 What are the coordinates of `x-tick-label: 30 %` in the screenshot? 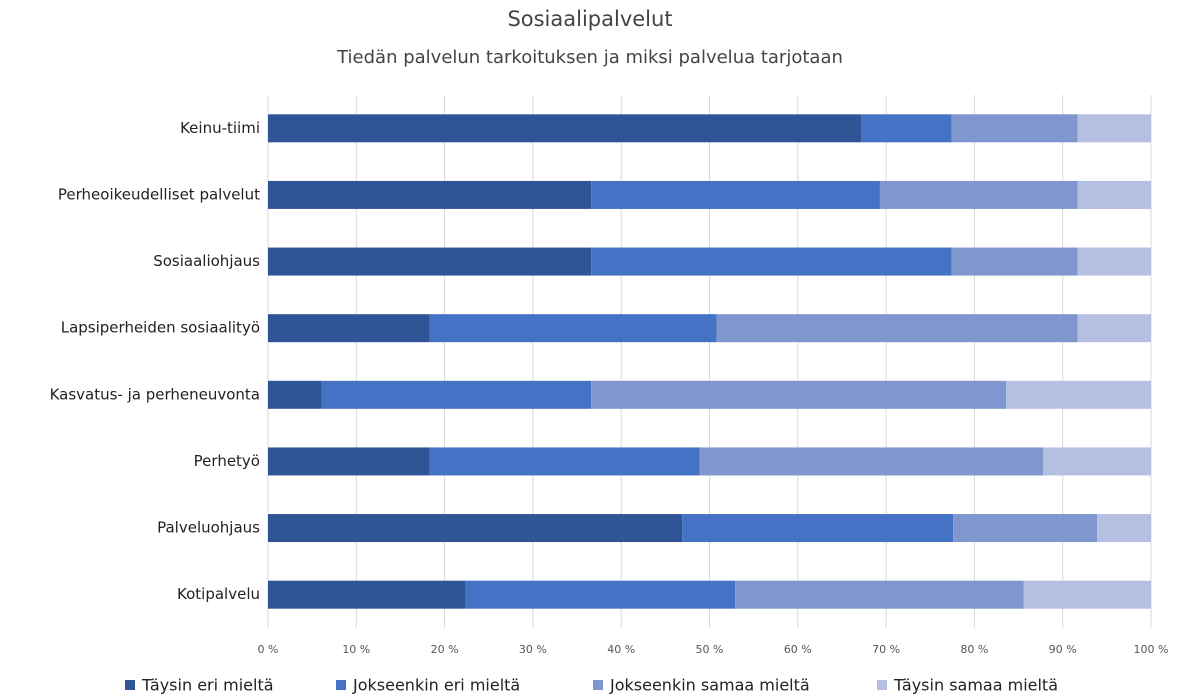 It's located at (533, 649).